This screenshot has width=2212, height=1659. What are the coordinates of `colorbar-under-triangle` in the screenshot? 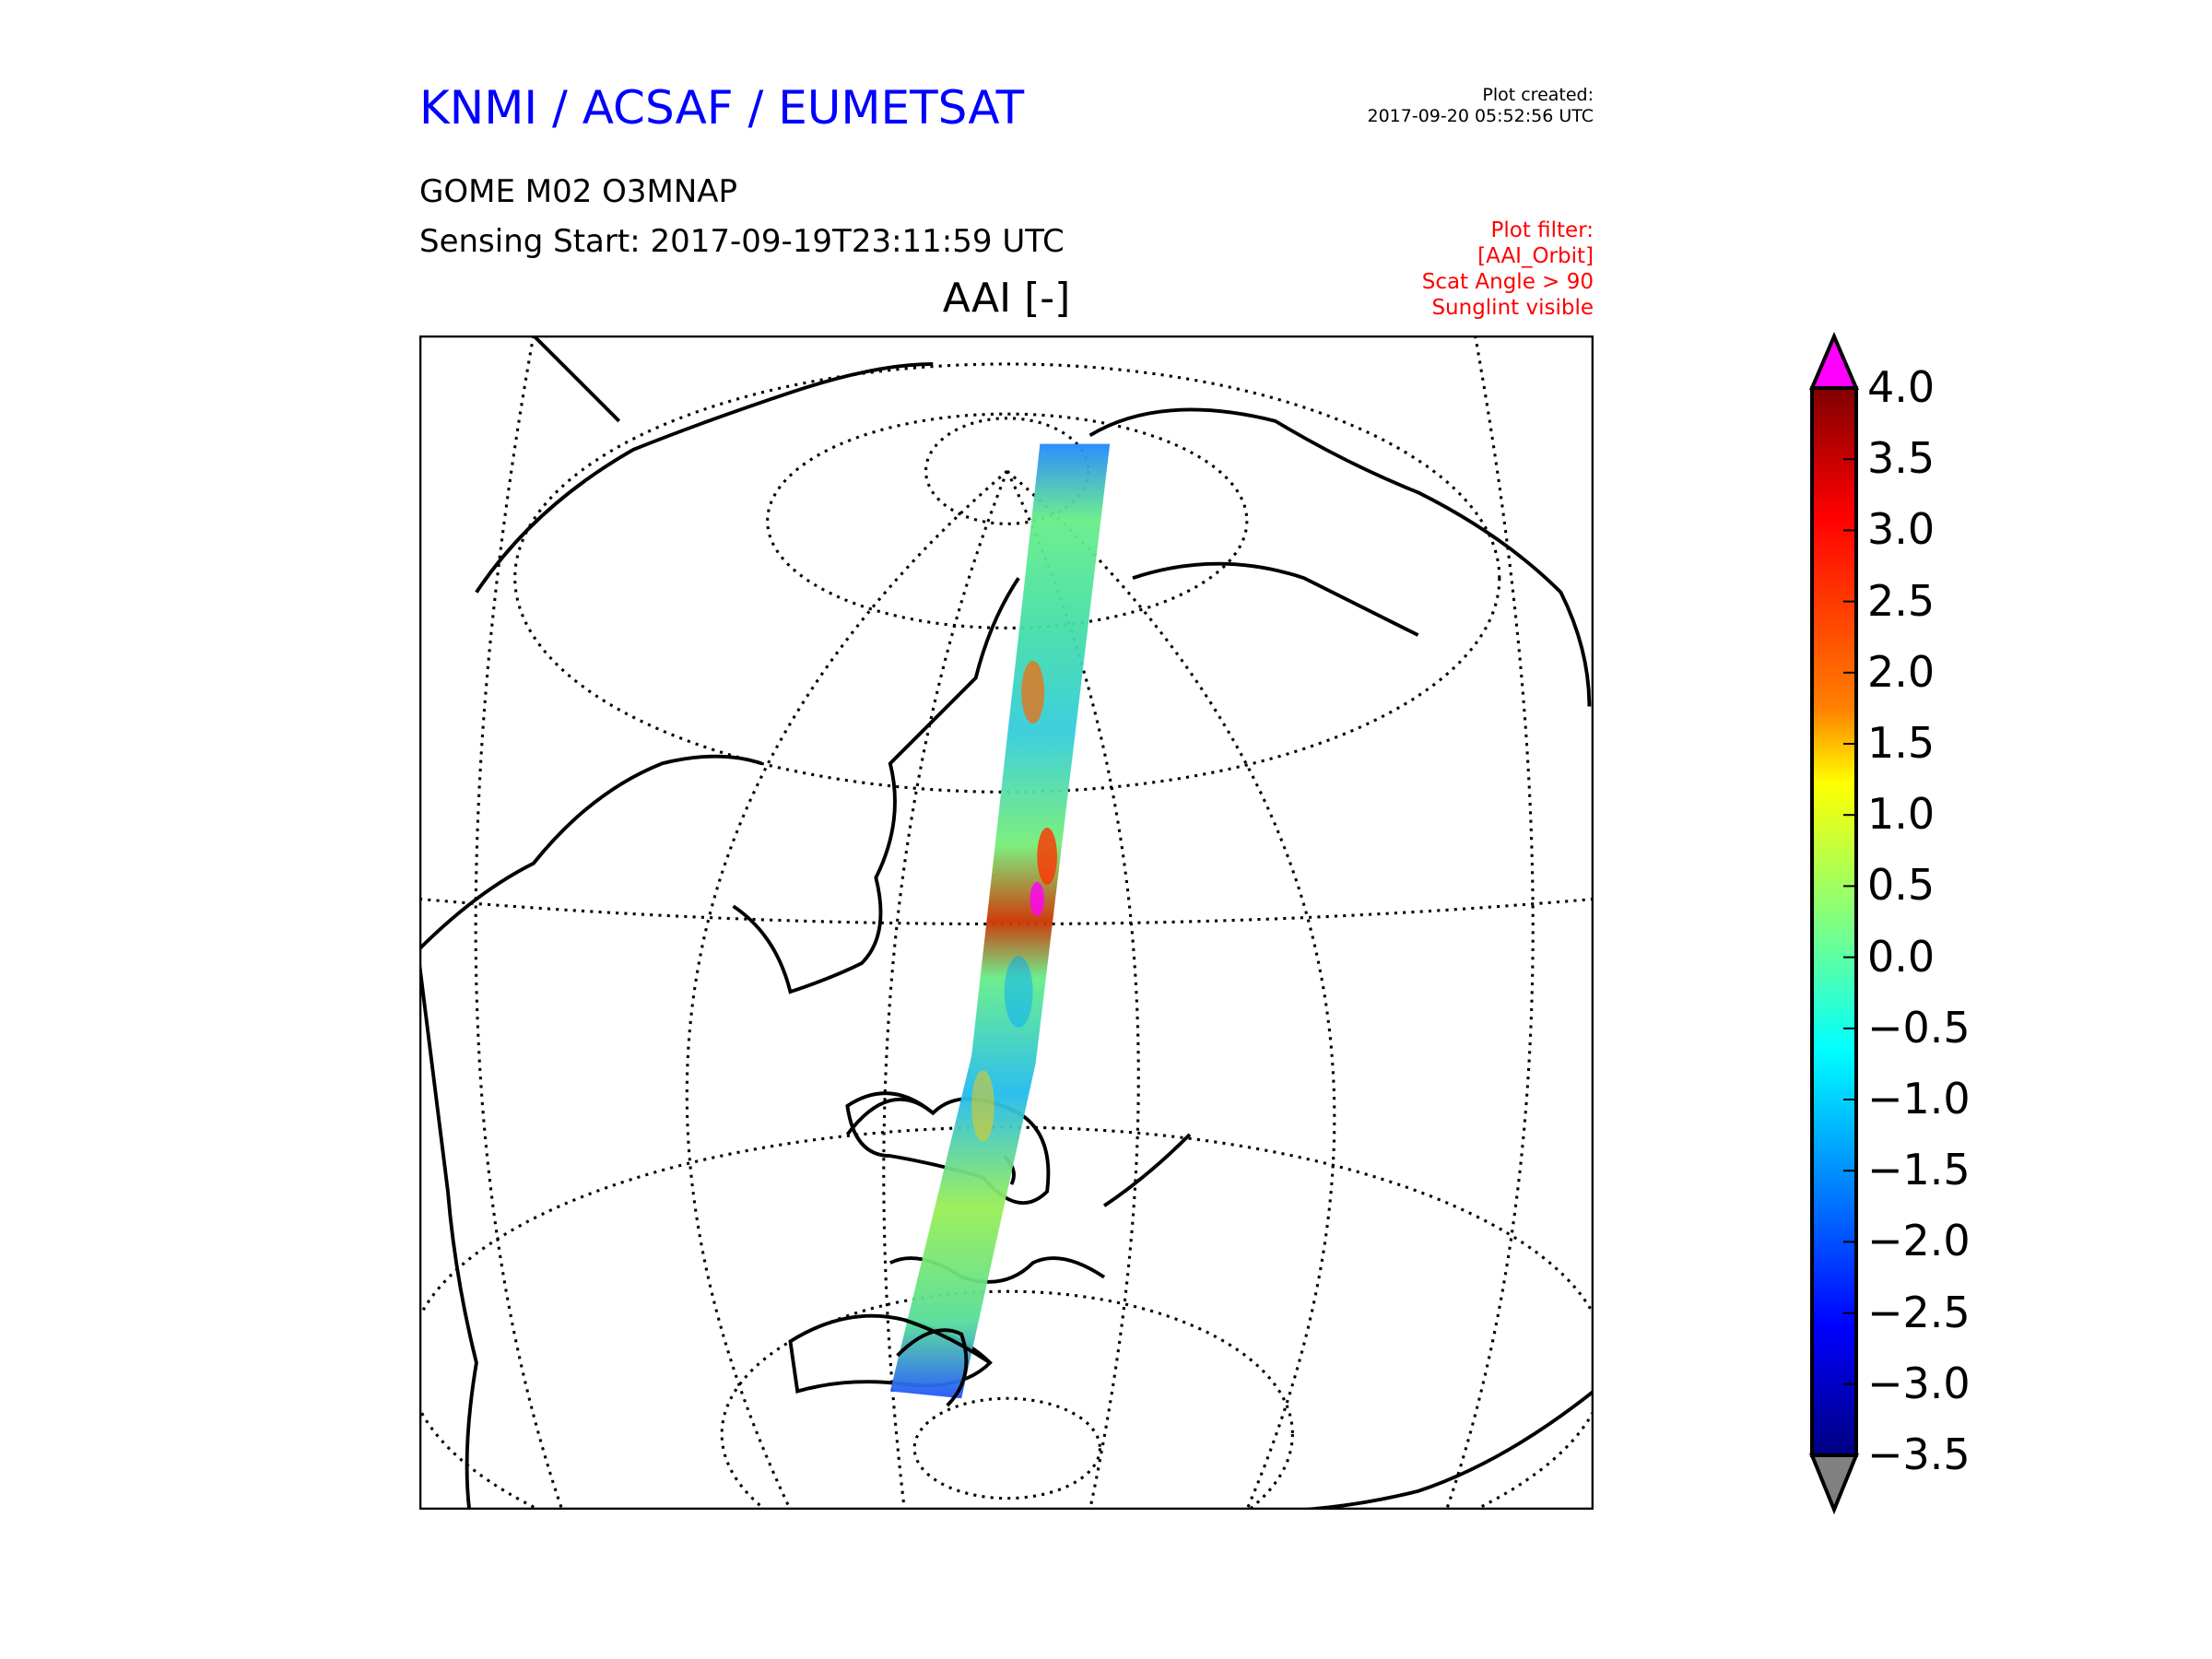 It's located at (1834, 1484).